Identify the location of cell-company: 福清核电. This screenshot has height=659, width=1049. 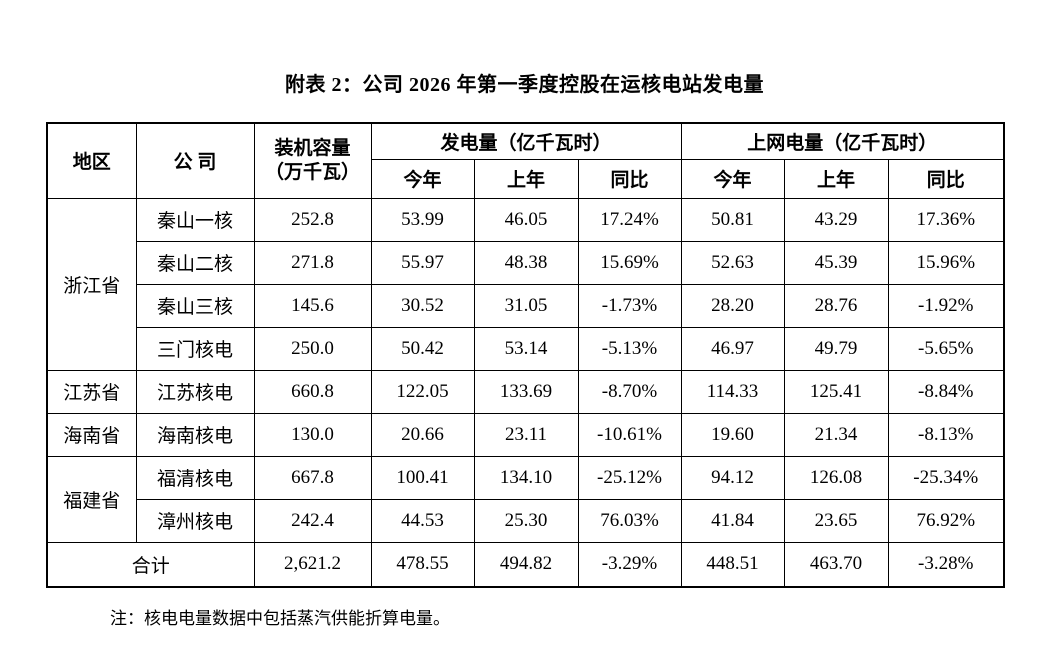
(195, 477).